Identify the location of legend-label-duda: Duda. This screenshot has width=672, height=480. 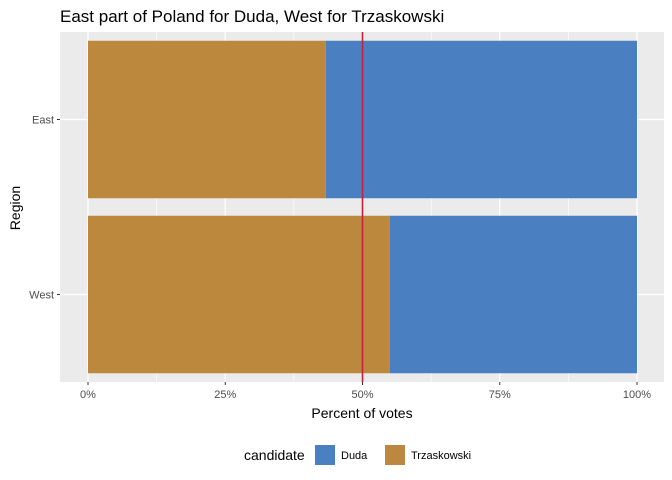
(354, 456).